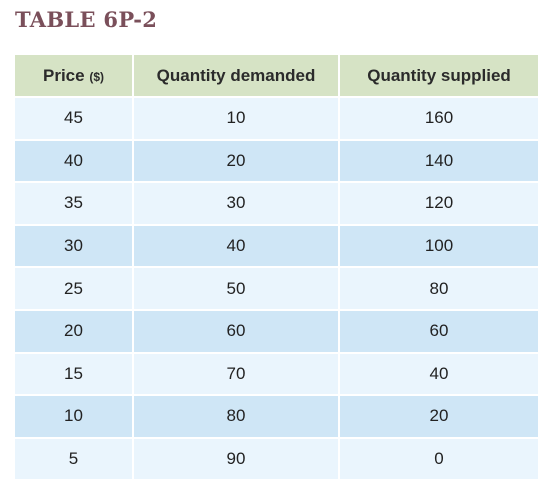 The width and height of the screenshot is (560, 493). Describe the element at coordinates (438, 246) in the screenshot. I see `cell-quantity-supplied: 100` at that location.